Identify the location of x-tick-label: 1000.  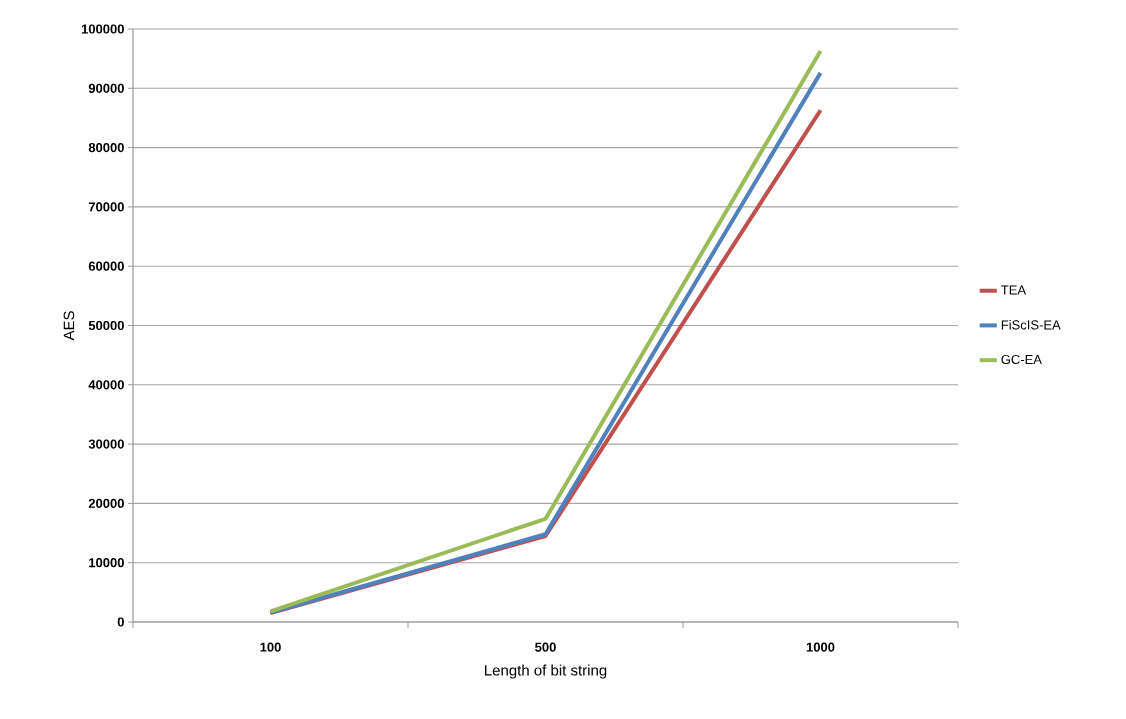
(820, 647).